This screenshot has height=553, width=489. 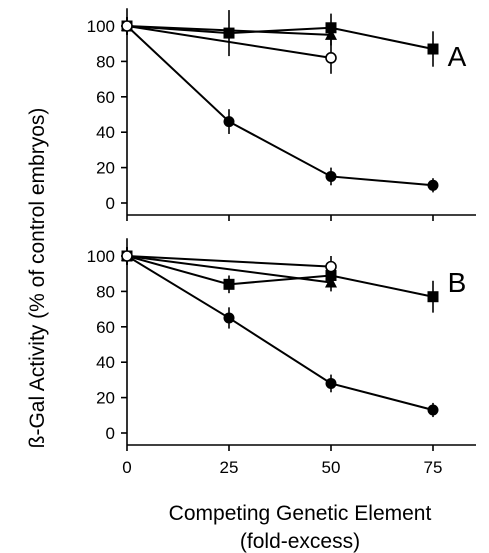 What do you see at coordinates (433, 467) in the screenshot?
I see `x-tick-label: 75` at bounding box center [433, 467].